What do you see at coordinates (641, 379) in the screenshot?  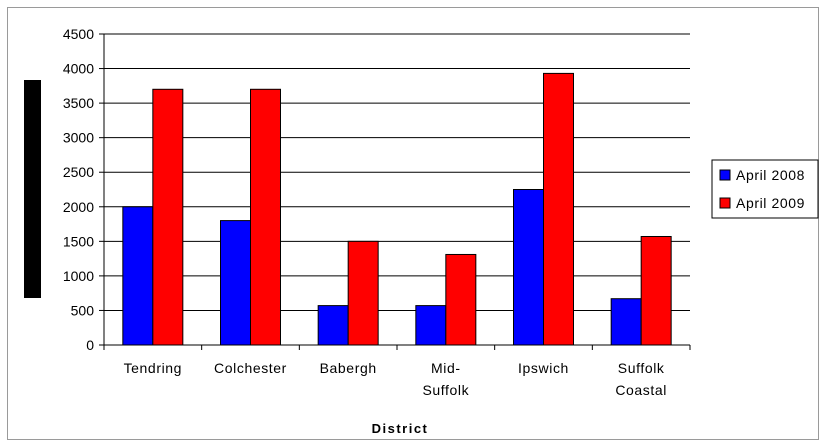 I see `x-tick-label: Suffolk Coastal` at bounding box center [641, 379].